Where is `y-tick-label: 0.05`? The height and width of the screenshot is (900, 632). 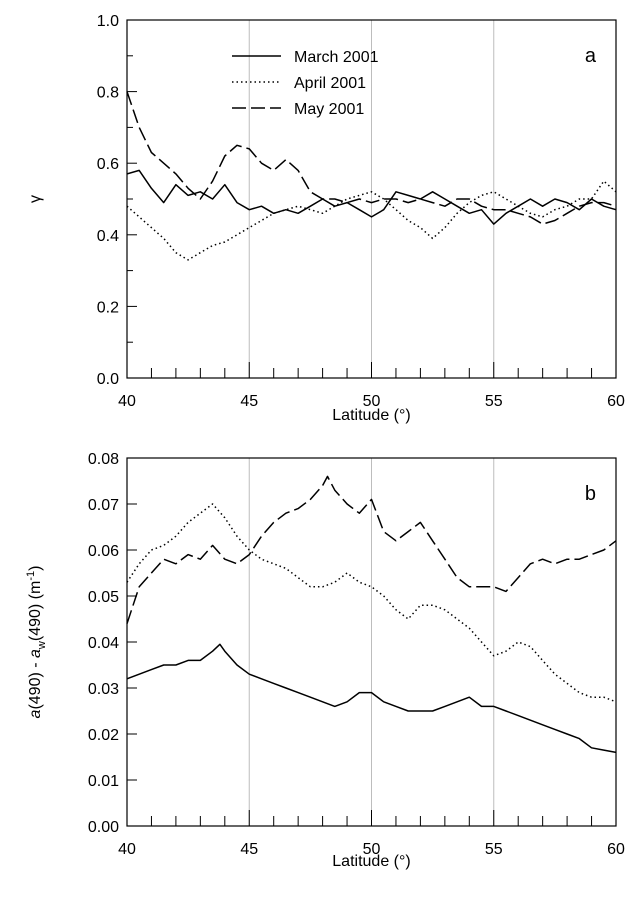 y-tick-label: 0.05 is located at coordinates (103, 597).